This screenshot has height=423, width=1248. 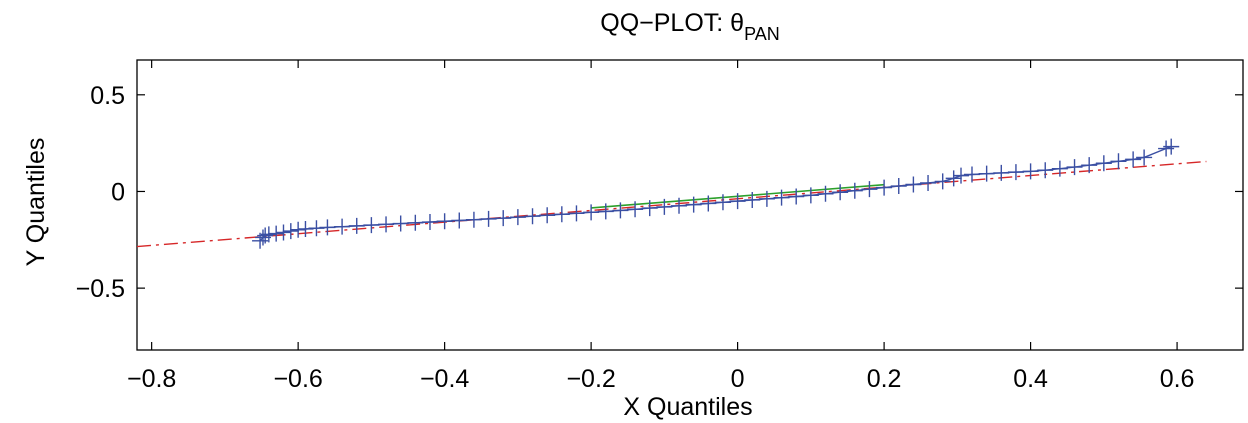 I want to click on x-axis-label: X Quantiles, so click(x=687, y=407).